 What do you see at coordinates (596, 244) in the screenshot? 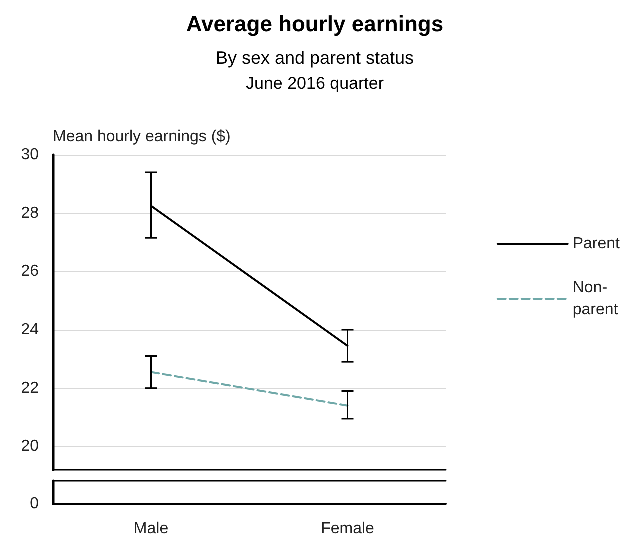
I see `legend-label: Parent` at bounding box center [596, 244].